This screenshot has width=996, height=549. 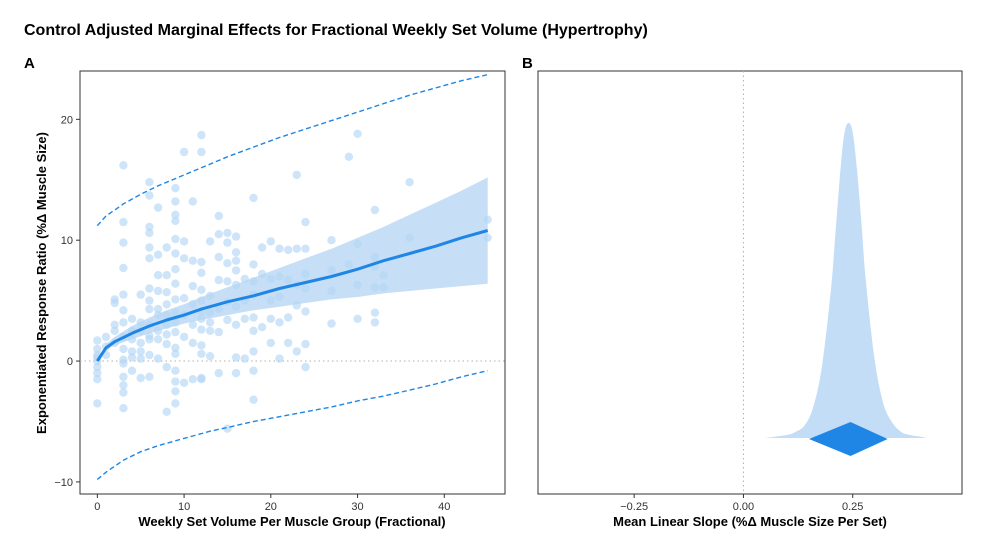 What do you see at coordinates (292, 425) in the screenshot?
I see `panel-a-prediction-lower-line` at bounding box center [292, 425].